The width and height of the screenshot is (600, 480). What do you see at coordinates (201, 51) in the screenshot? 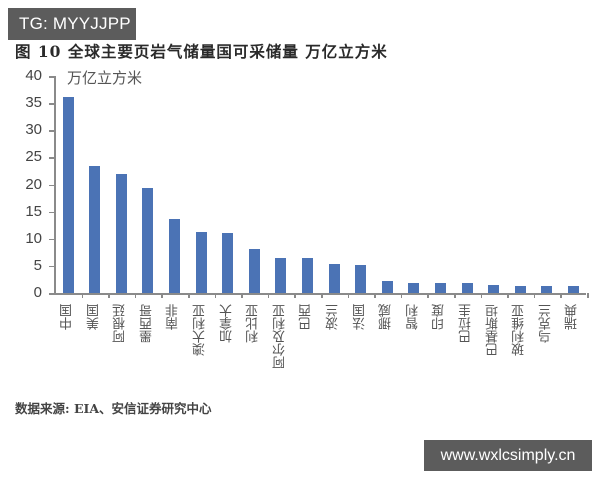
I see `figure-title: 图 10 全球主要页岩气储量国可采储量 万亿立方米` at bounding box center [201, 51].